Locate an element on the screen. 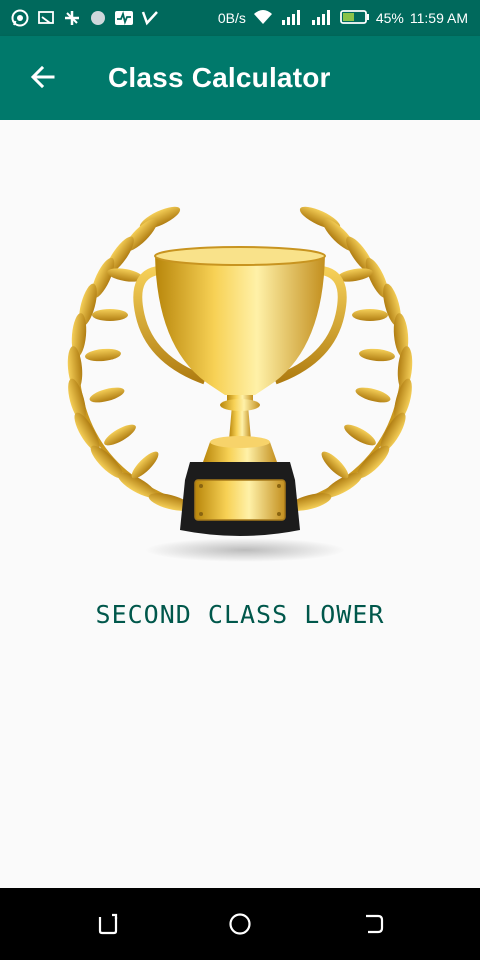 The image size is (480, 960). back-icon is located at coordinates (375, 924).